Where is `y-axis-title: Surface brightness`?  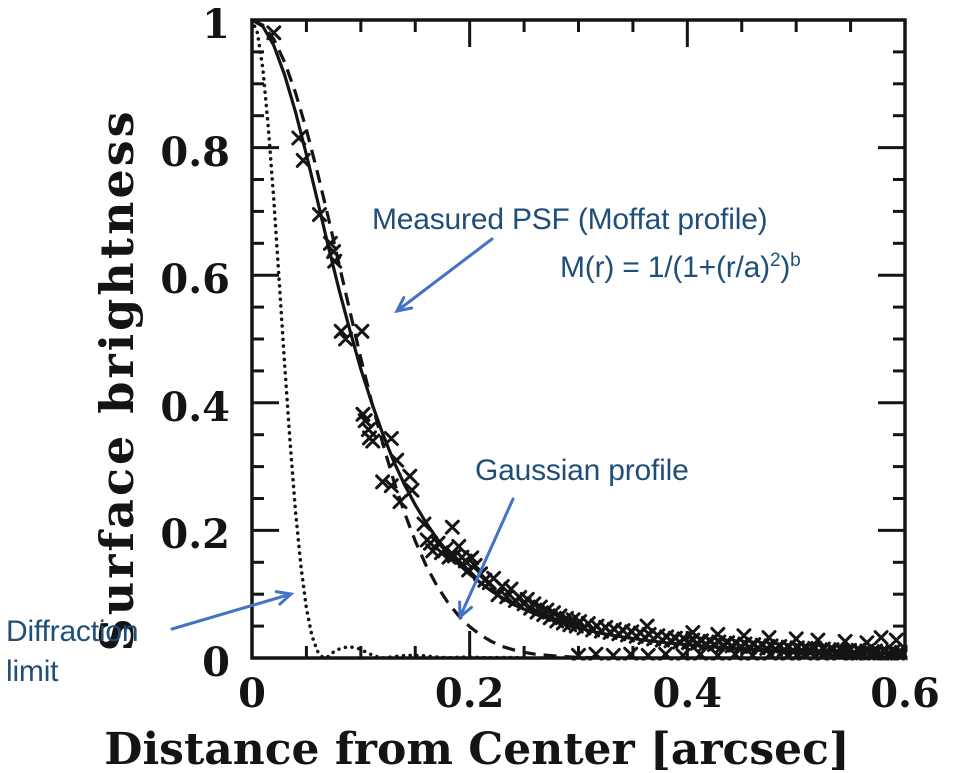
y-axis-title: Surface brightness is located at coordinates (117, 380).